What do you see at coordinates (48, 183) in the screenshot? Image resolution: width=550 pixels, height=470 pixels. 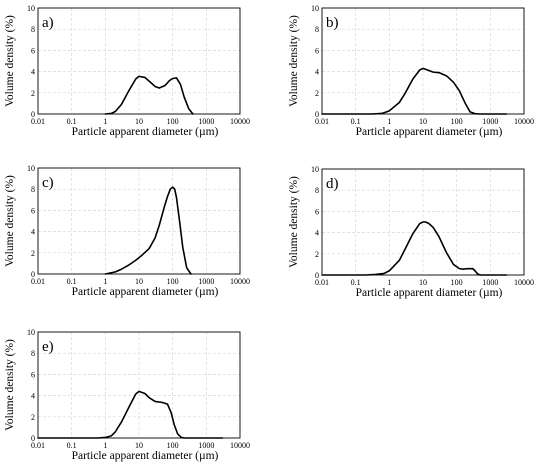 I see `panel-label: c)` at bounding box center [48, 183].